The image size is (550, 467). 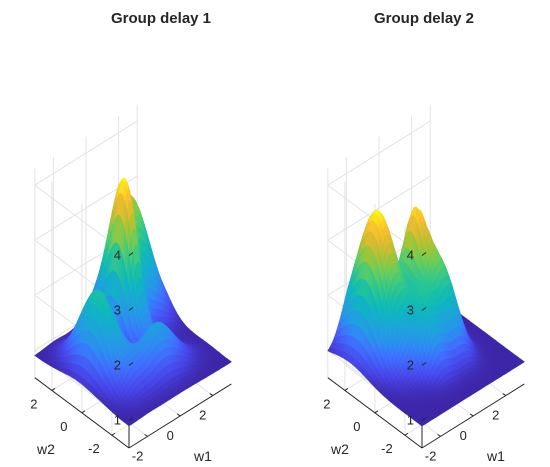 I want to click on group-delay-1-title: Group delay 1, so click(x=161, y=18).